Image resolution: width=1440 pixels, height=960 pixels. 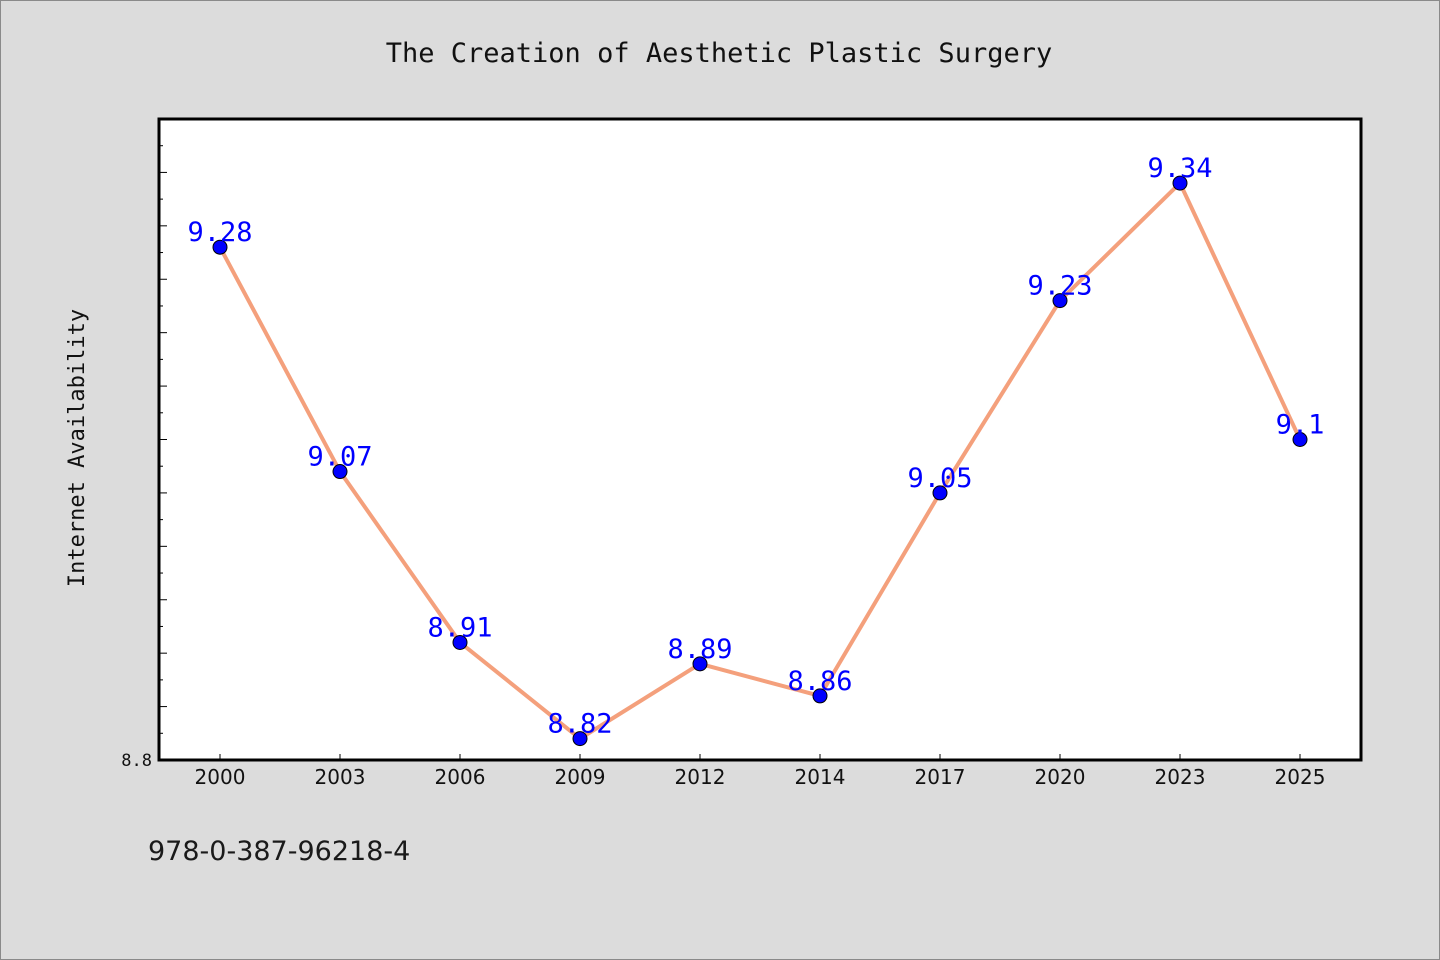 I want to click on data-label: 9.34, so click(x=1179, y=168).